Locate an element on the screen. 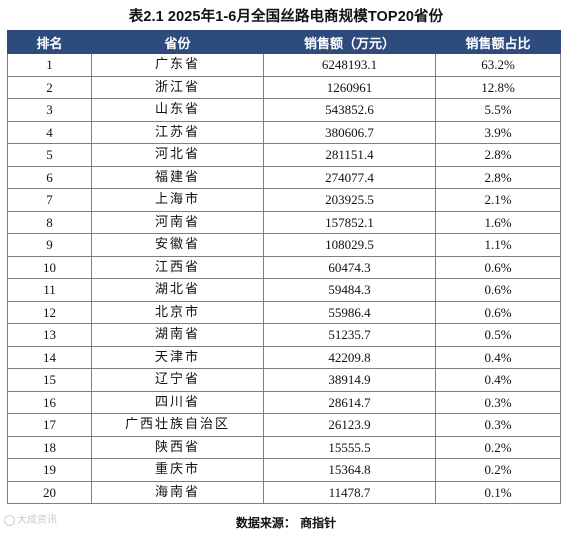 The image size is (572, 534). table-row: 3 山东省 543852.6 5.5% is located at coordinates (284, 110).